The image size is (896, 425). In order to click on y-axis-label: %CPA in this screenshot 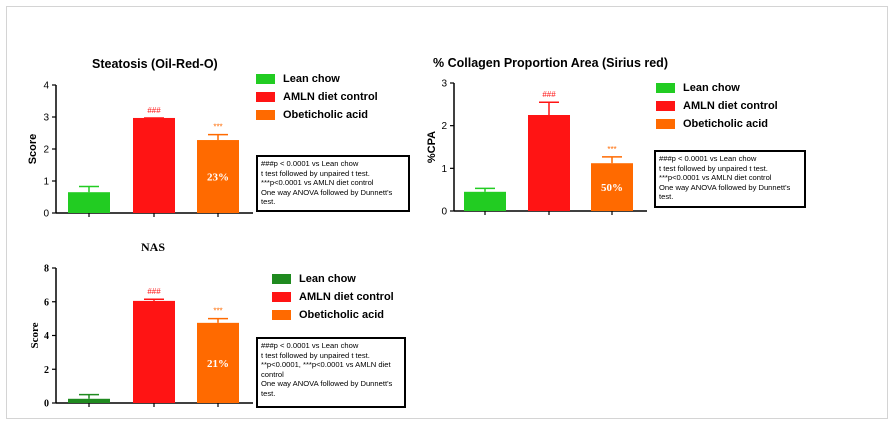, I will do `click(432, 147)`.